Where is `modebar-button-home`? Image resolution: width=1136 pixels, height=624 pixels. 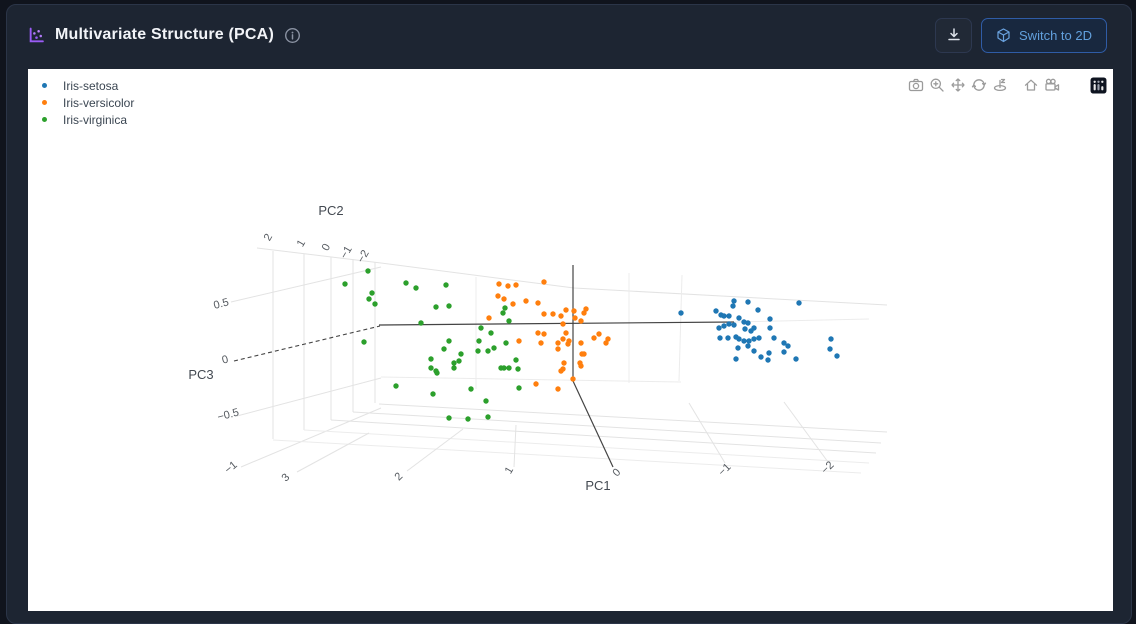 modebar-button-home is located at coordinates (1030, 85).